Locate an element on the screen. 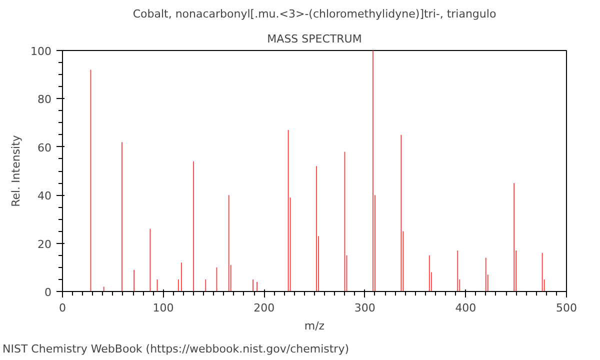 This screenshot has width=600, height=360. chart-subtitle: MASS SPECTRUM is located at coordinates (314, 39).